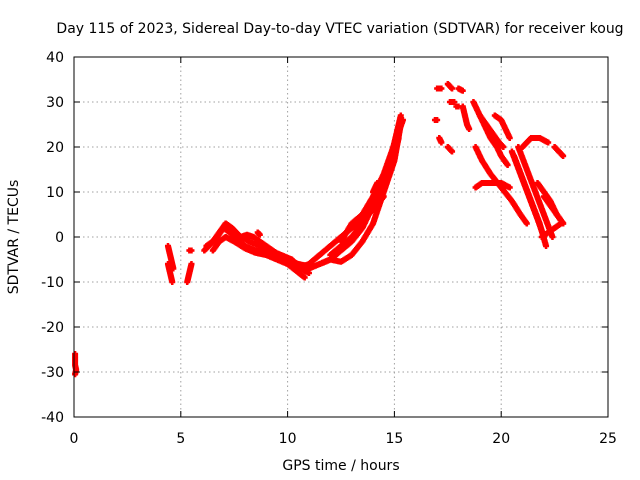 Image resolution: width=640 pixels, height=480 pixels. Describe the element at coordinates (608, 439) in the screenshot. I see `x-tick-label: 25` at that location.